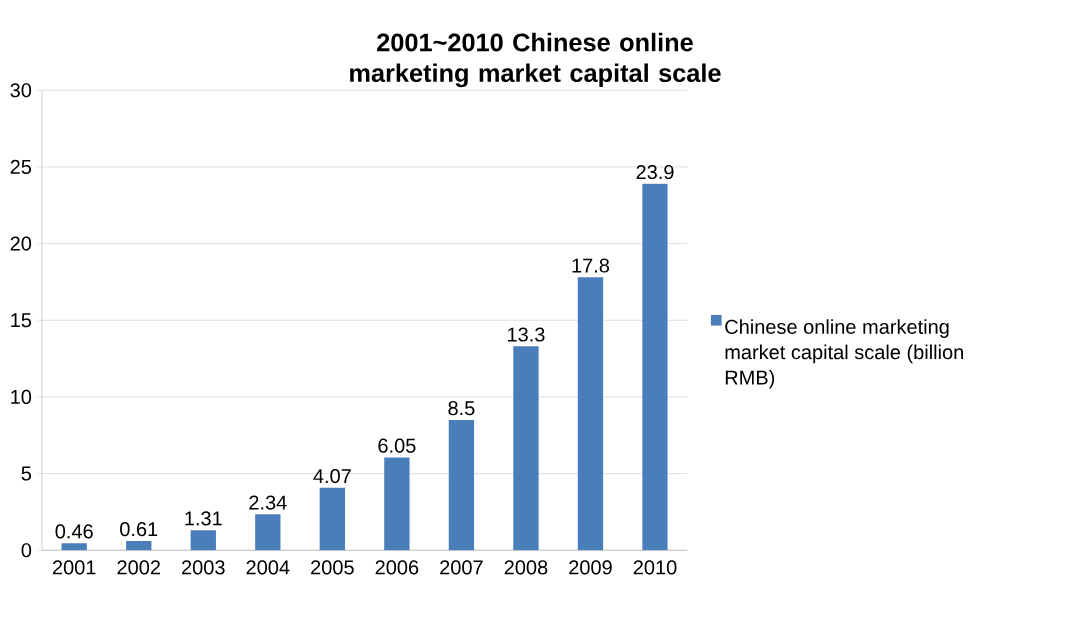 Image resolution: width=1070 pixels, height=630 pixels. What do you see at coordinates (139, 529) in the screenshot?
I see `data-label: 0.61` at bounding box center [139, 529].